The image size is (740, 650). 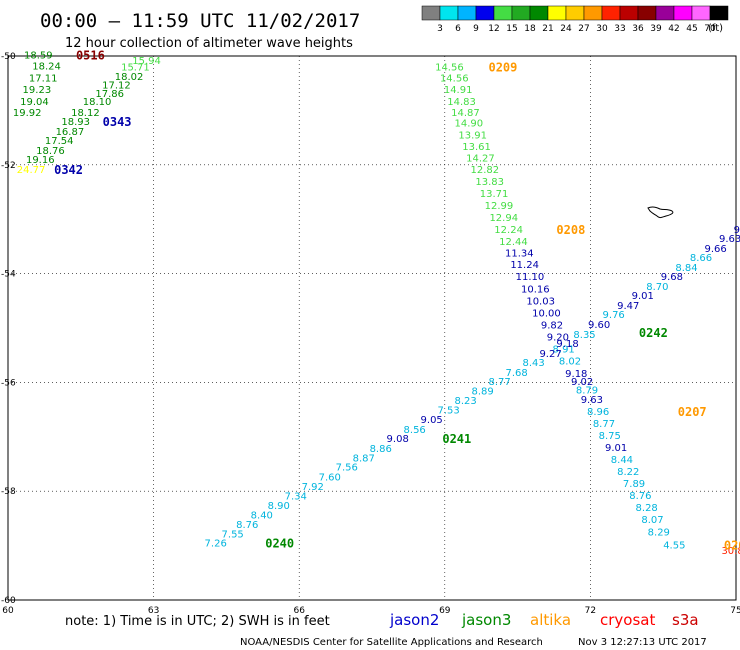 I want to click on wave-height-label: 8.56, so click(x=415, y=430).